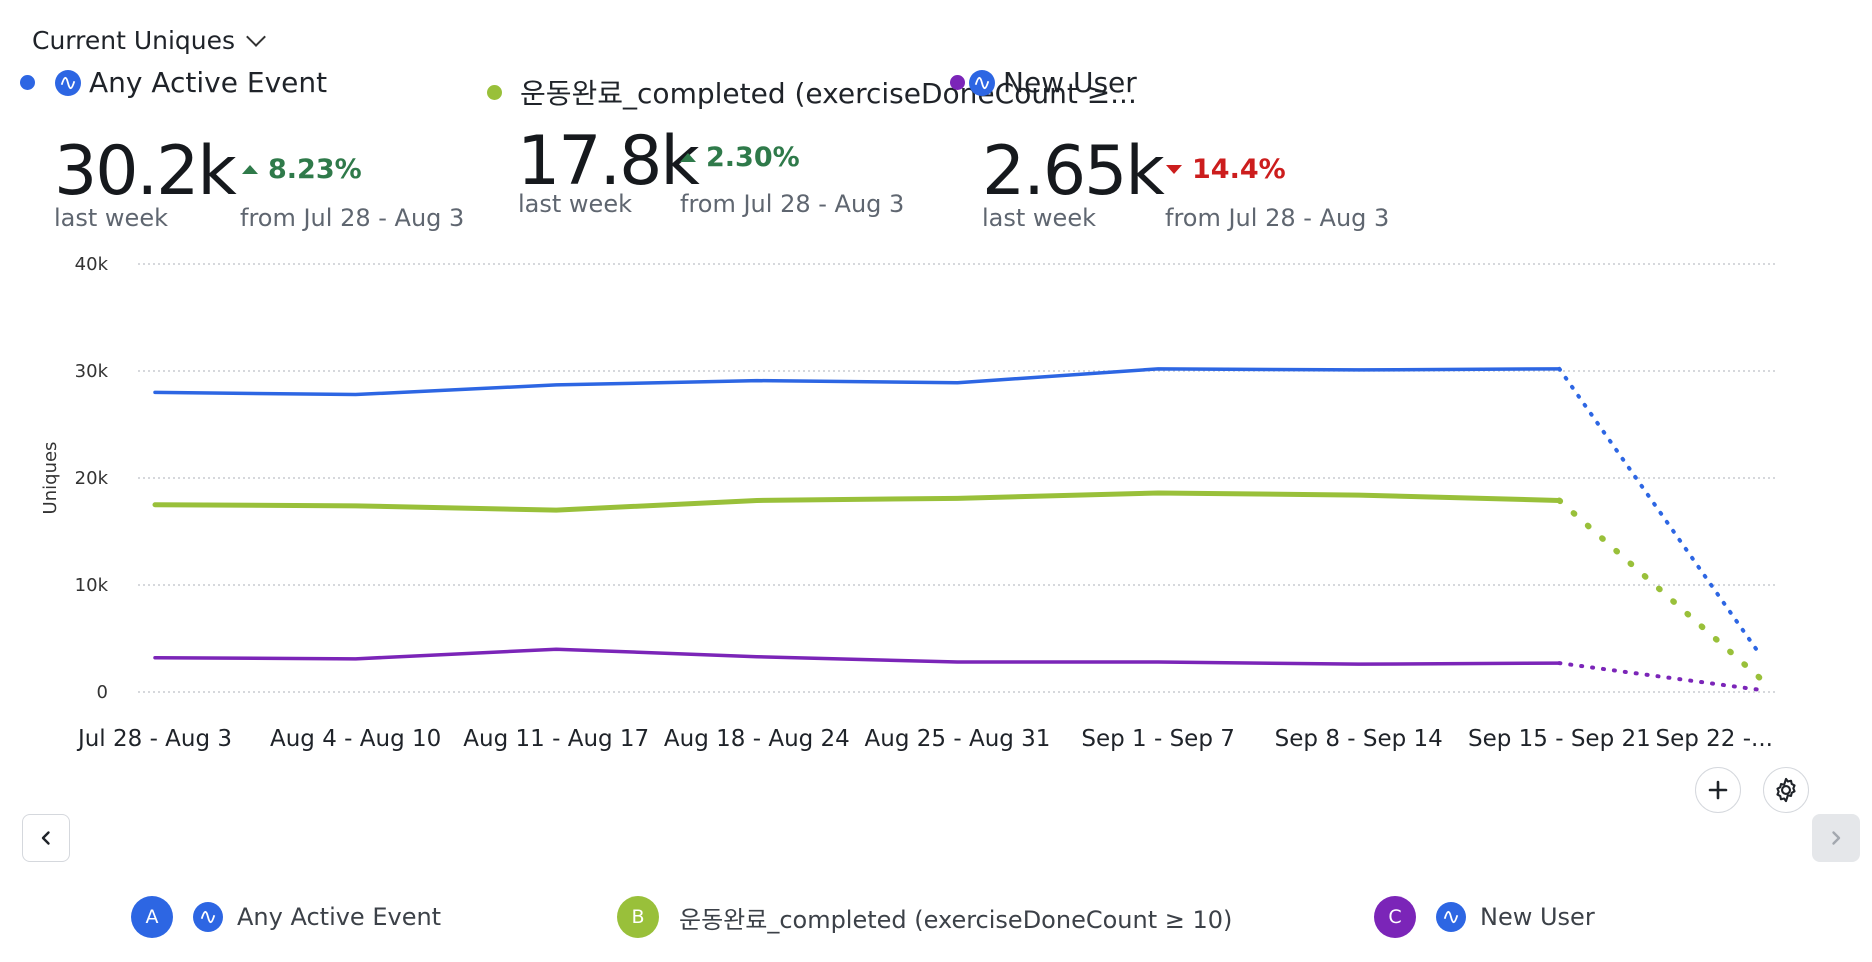 This screenshot has width=1872, height=962. Describe the element at coordinates (1073, 171) in the screenshot. I see `summary-value: 2.65k` at that location.